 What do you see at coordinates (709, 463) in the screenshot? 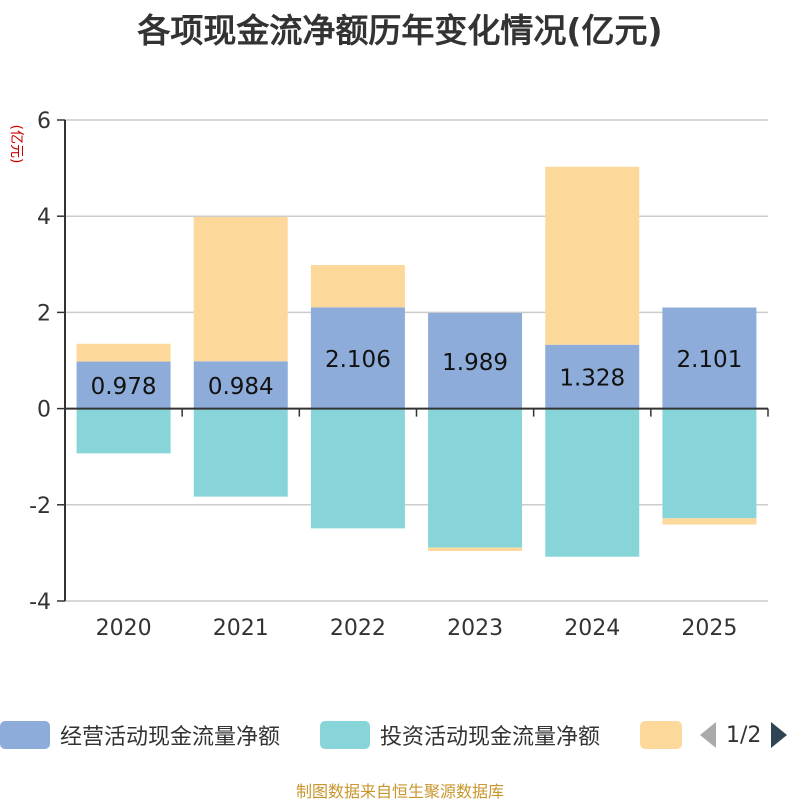
I see `bar-investing-2025` at bounding box center [709, 463].